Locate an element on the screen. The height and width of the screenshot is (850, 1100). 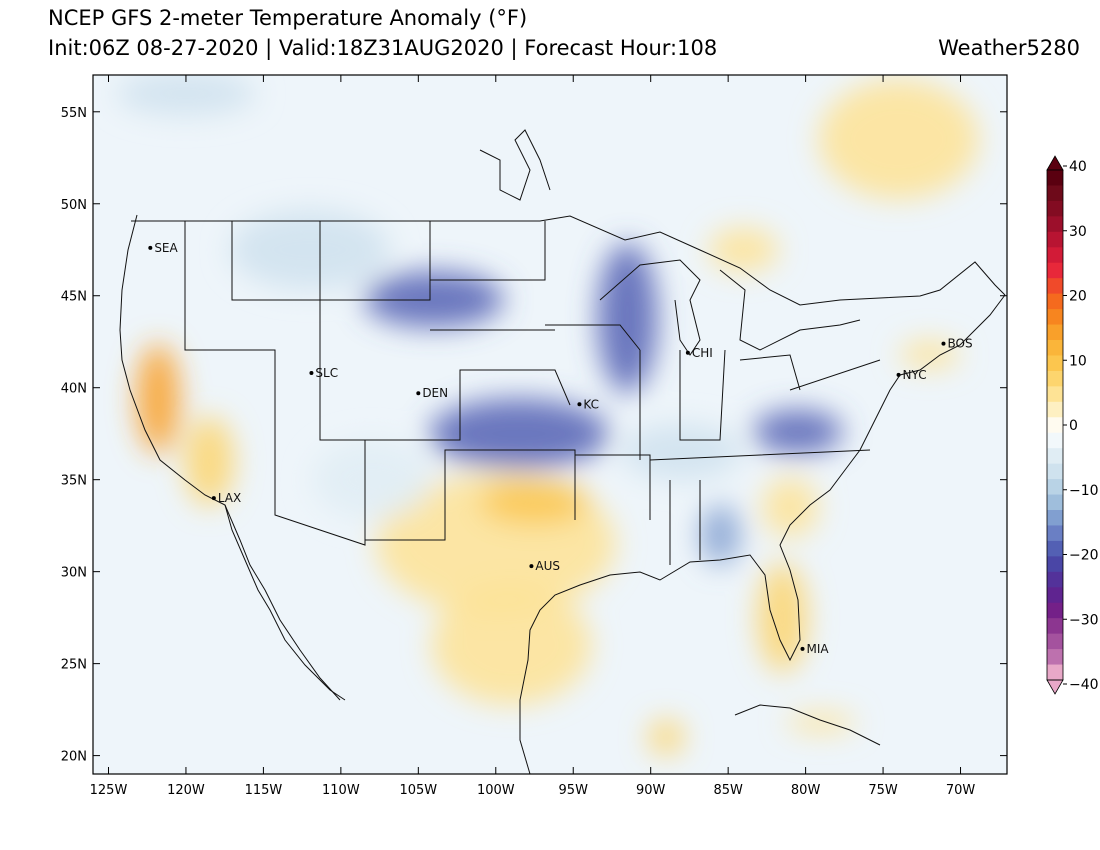
colorbar-label: 30 is located at coordinates (1078, 232).